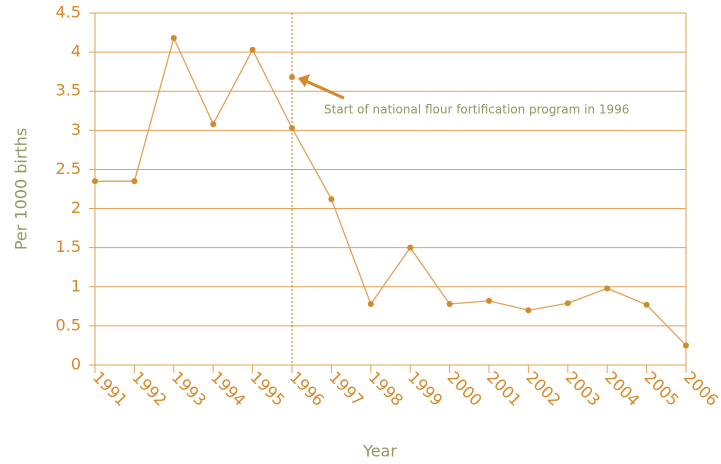 The image size is (721, 464). I want to click on x-tick-label: 1994, so click(228, 389).